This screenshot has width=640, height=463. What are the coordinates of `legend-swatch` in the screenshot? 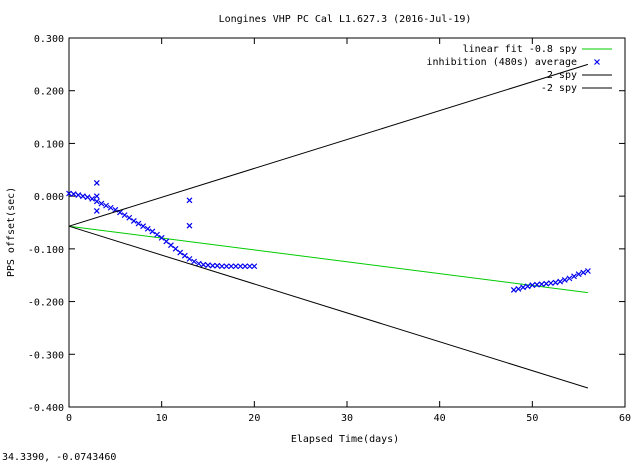 It's located at (597, 62).